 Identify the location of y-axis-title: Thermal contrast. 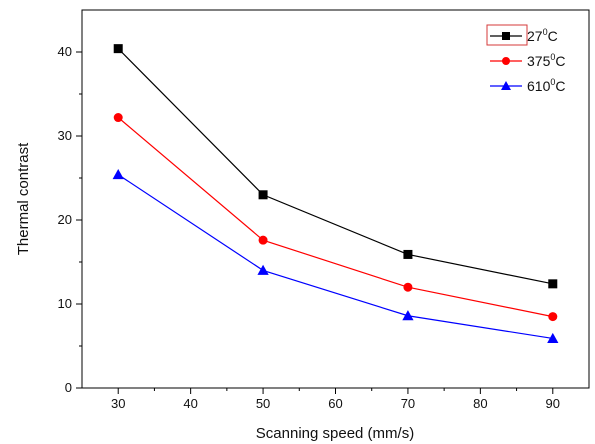
(23, 198).